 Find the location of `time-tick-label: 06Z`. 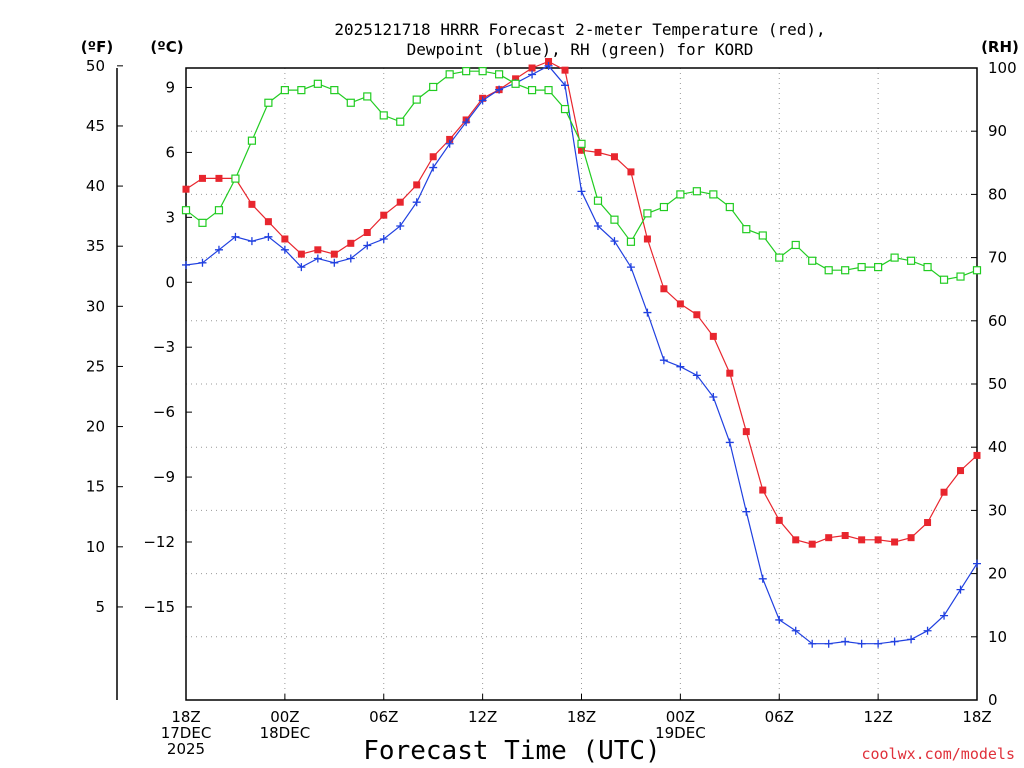

time-tick-label: 06Z is located at coordinates (779, 717).